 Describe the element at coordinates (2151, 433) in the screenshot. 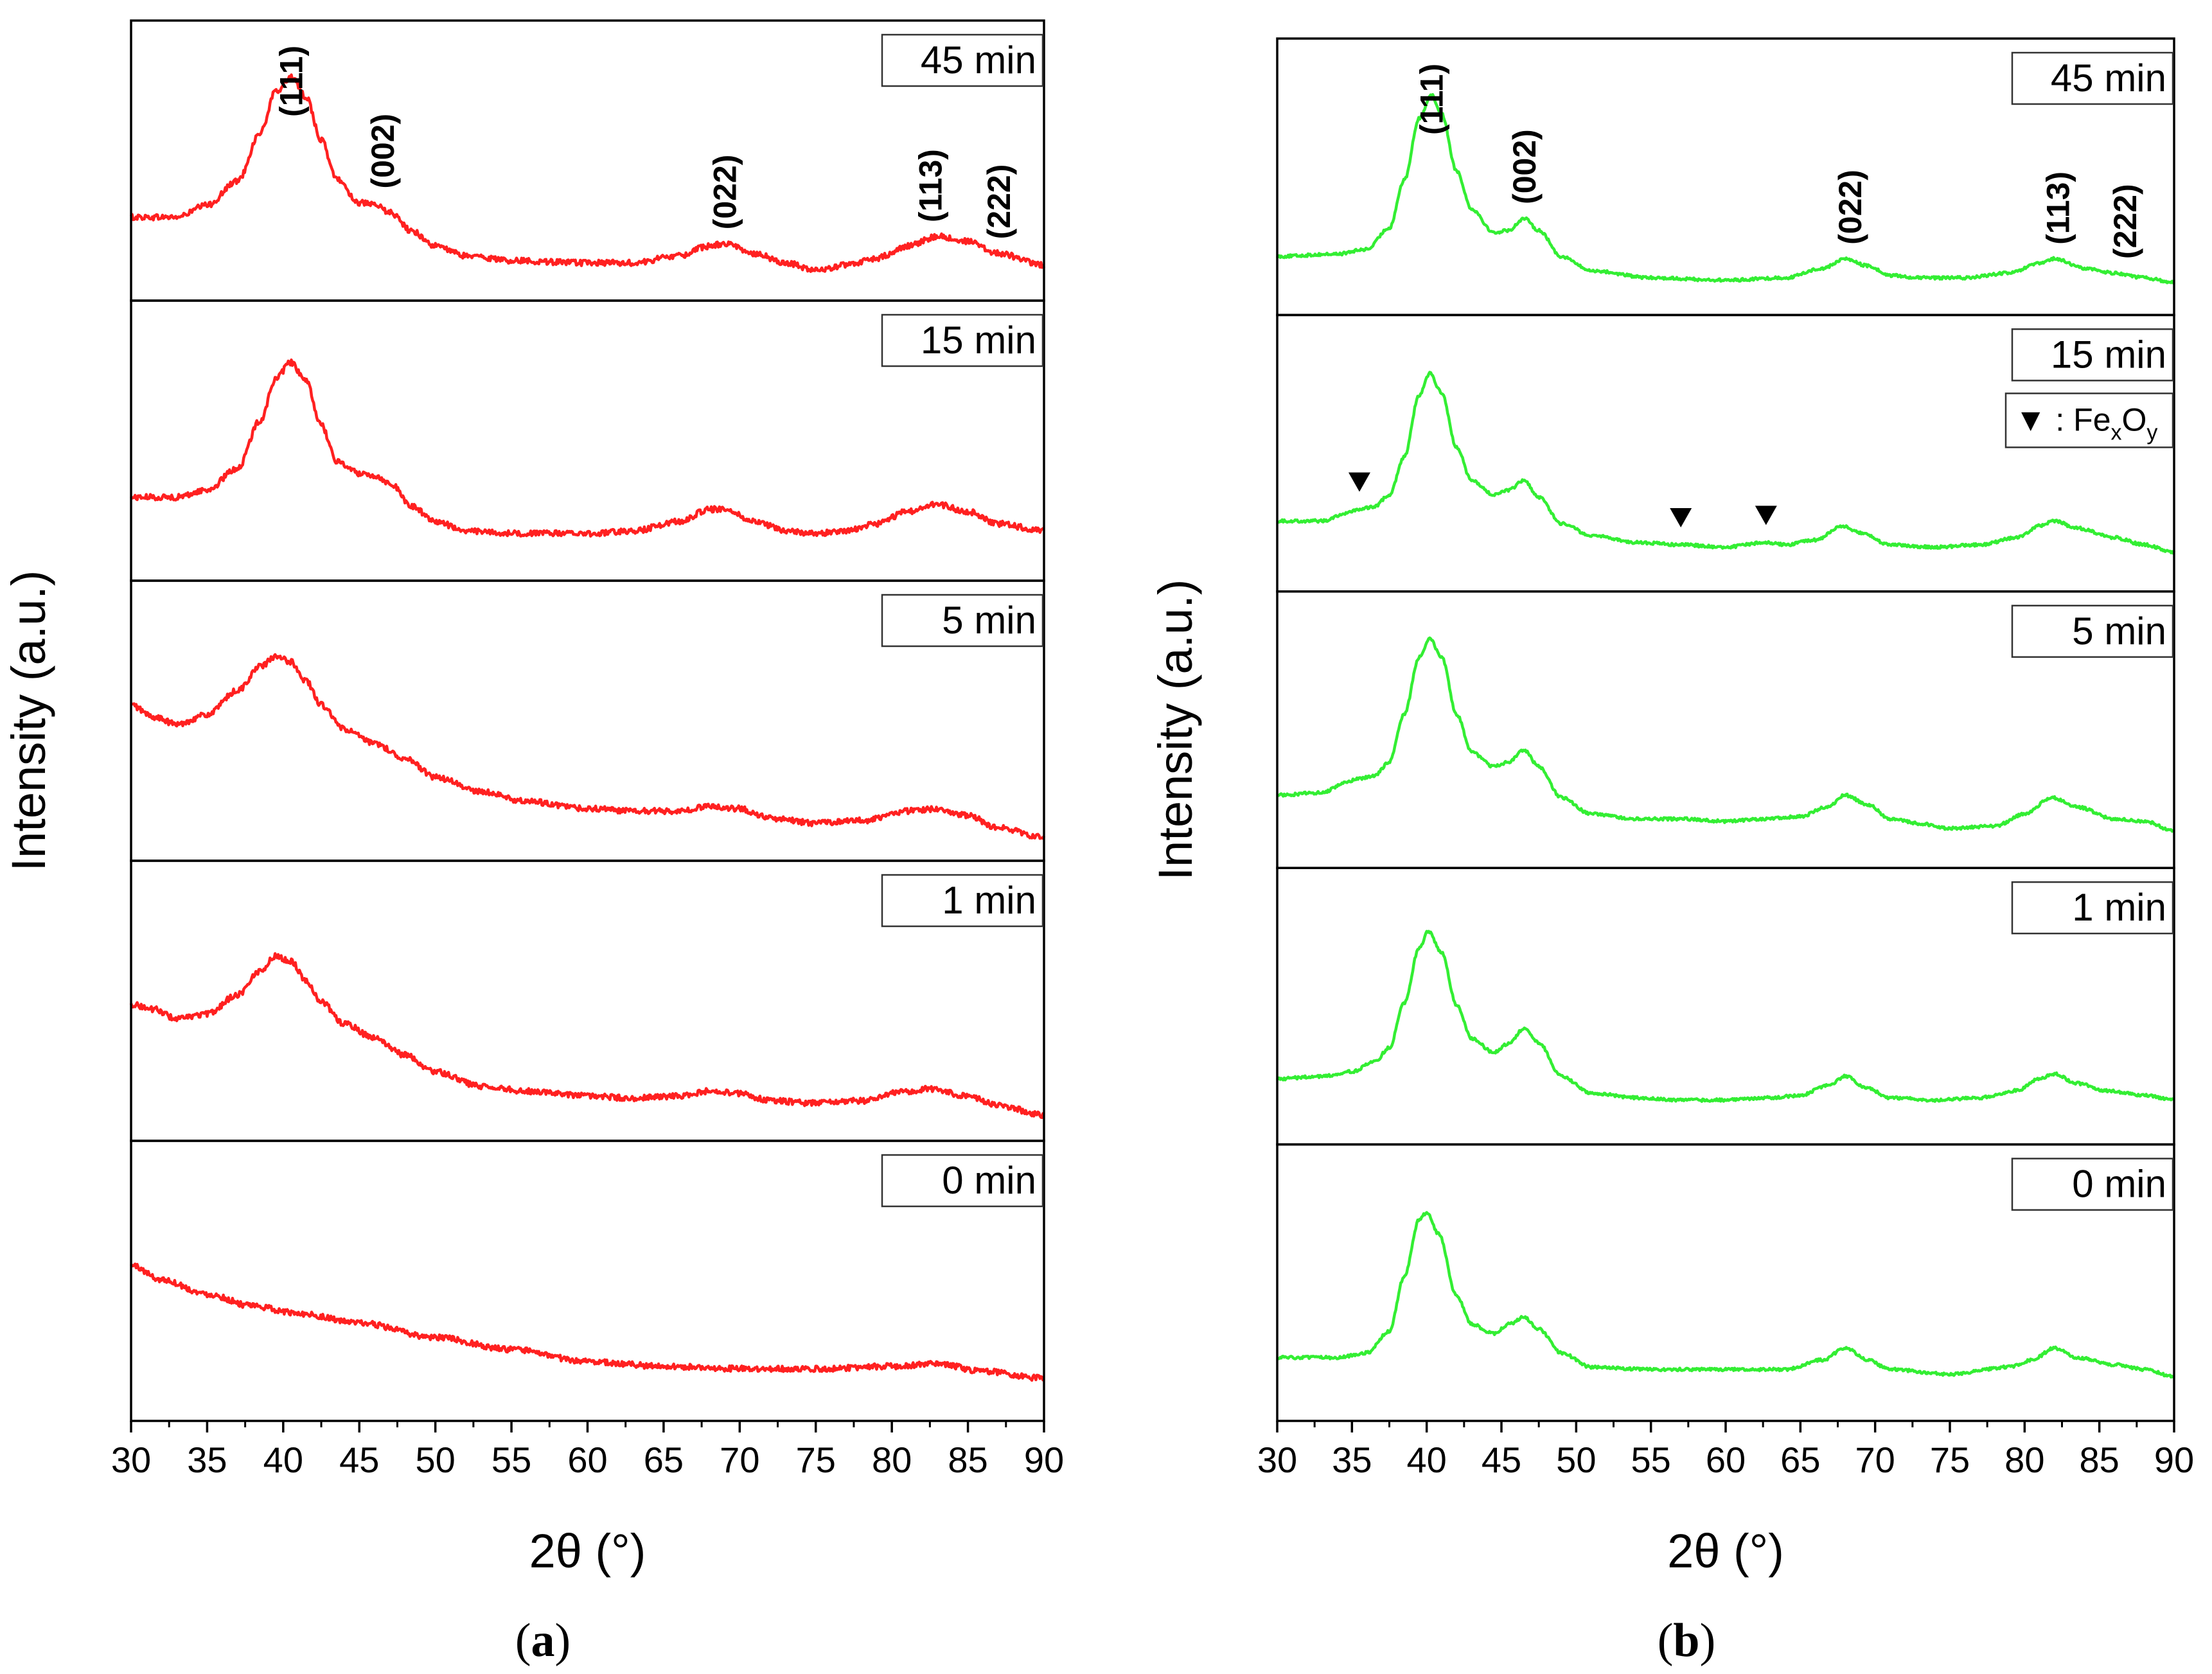

I see `legend-text-part-3: y` at that location.